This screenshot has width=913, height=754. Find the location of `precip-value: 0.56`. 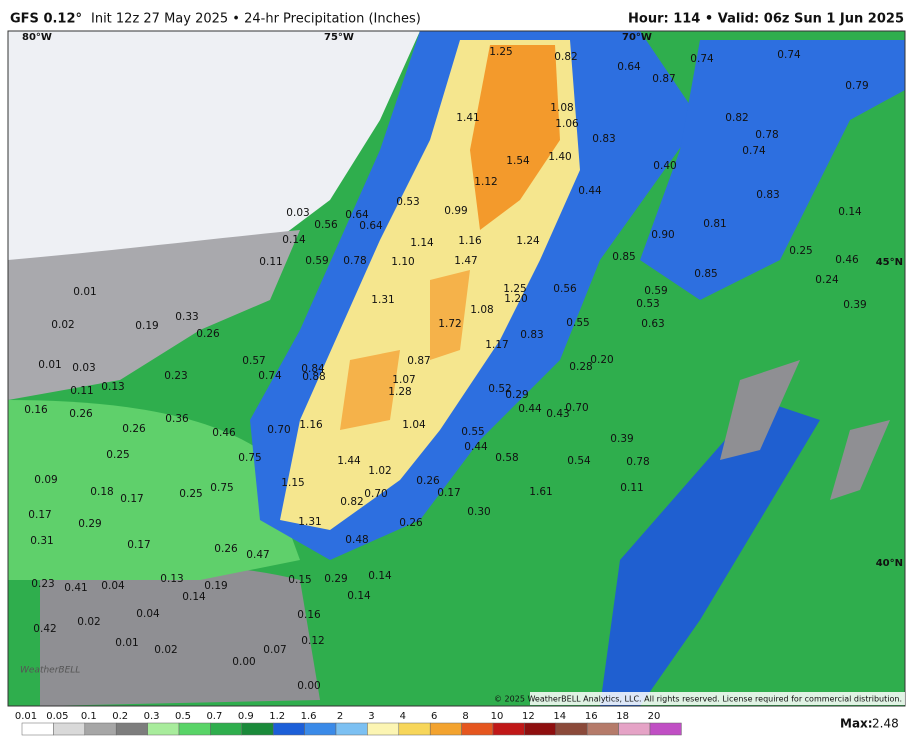

precip-value: 0.56 is located at coordinates (565, 289).